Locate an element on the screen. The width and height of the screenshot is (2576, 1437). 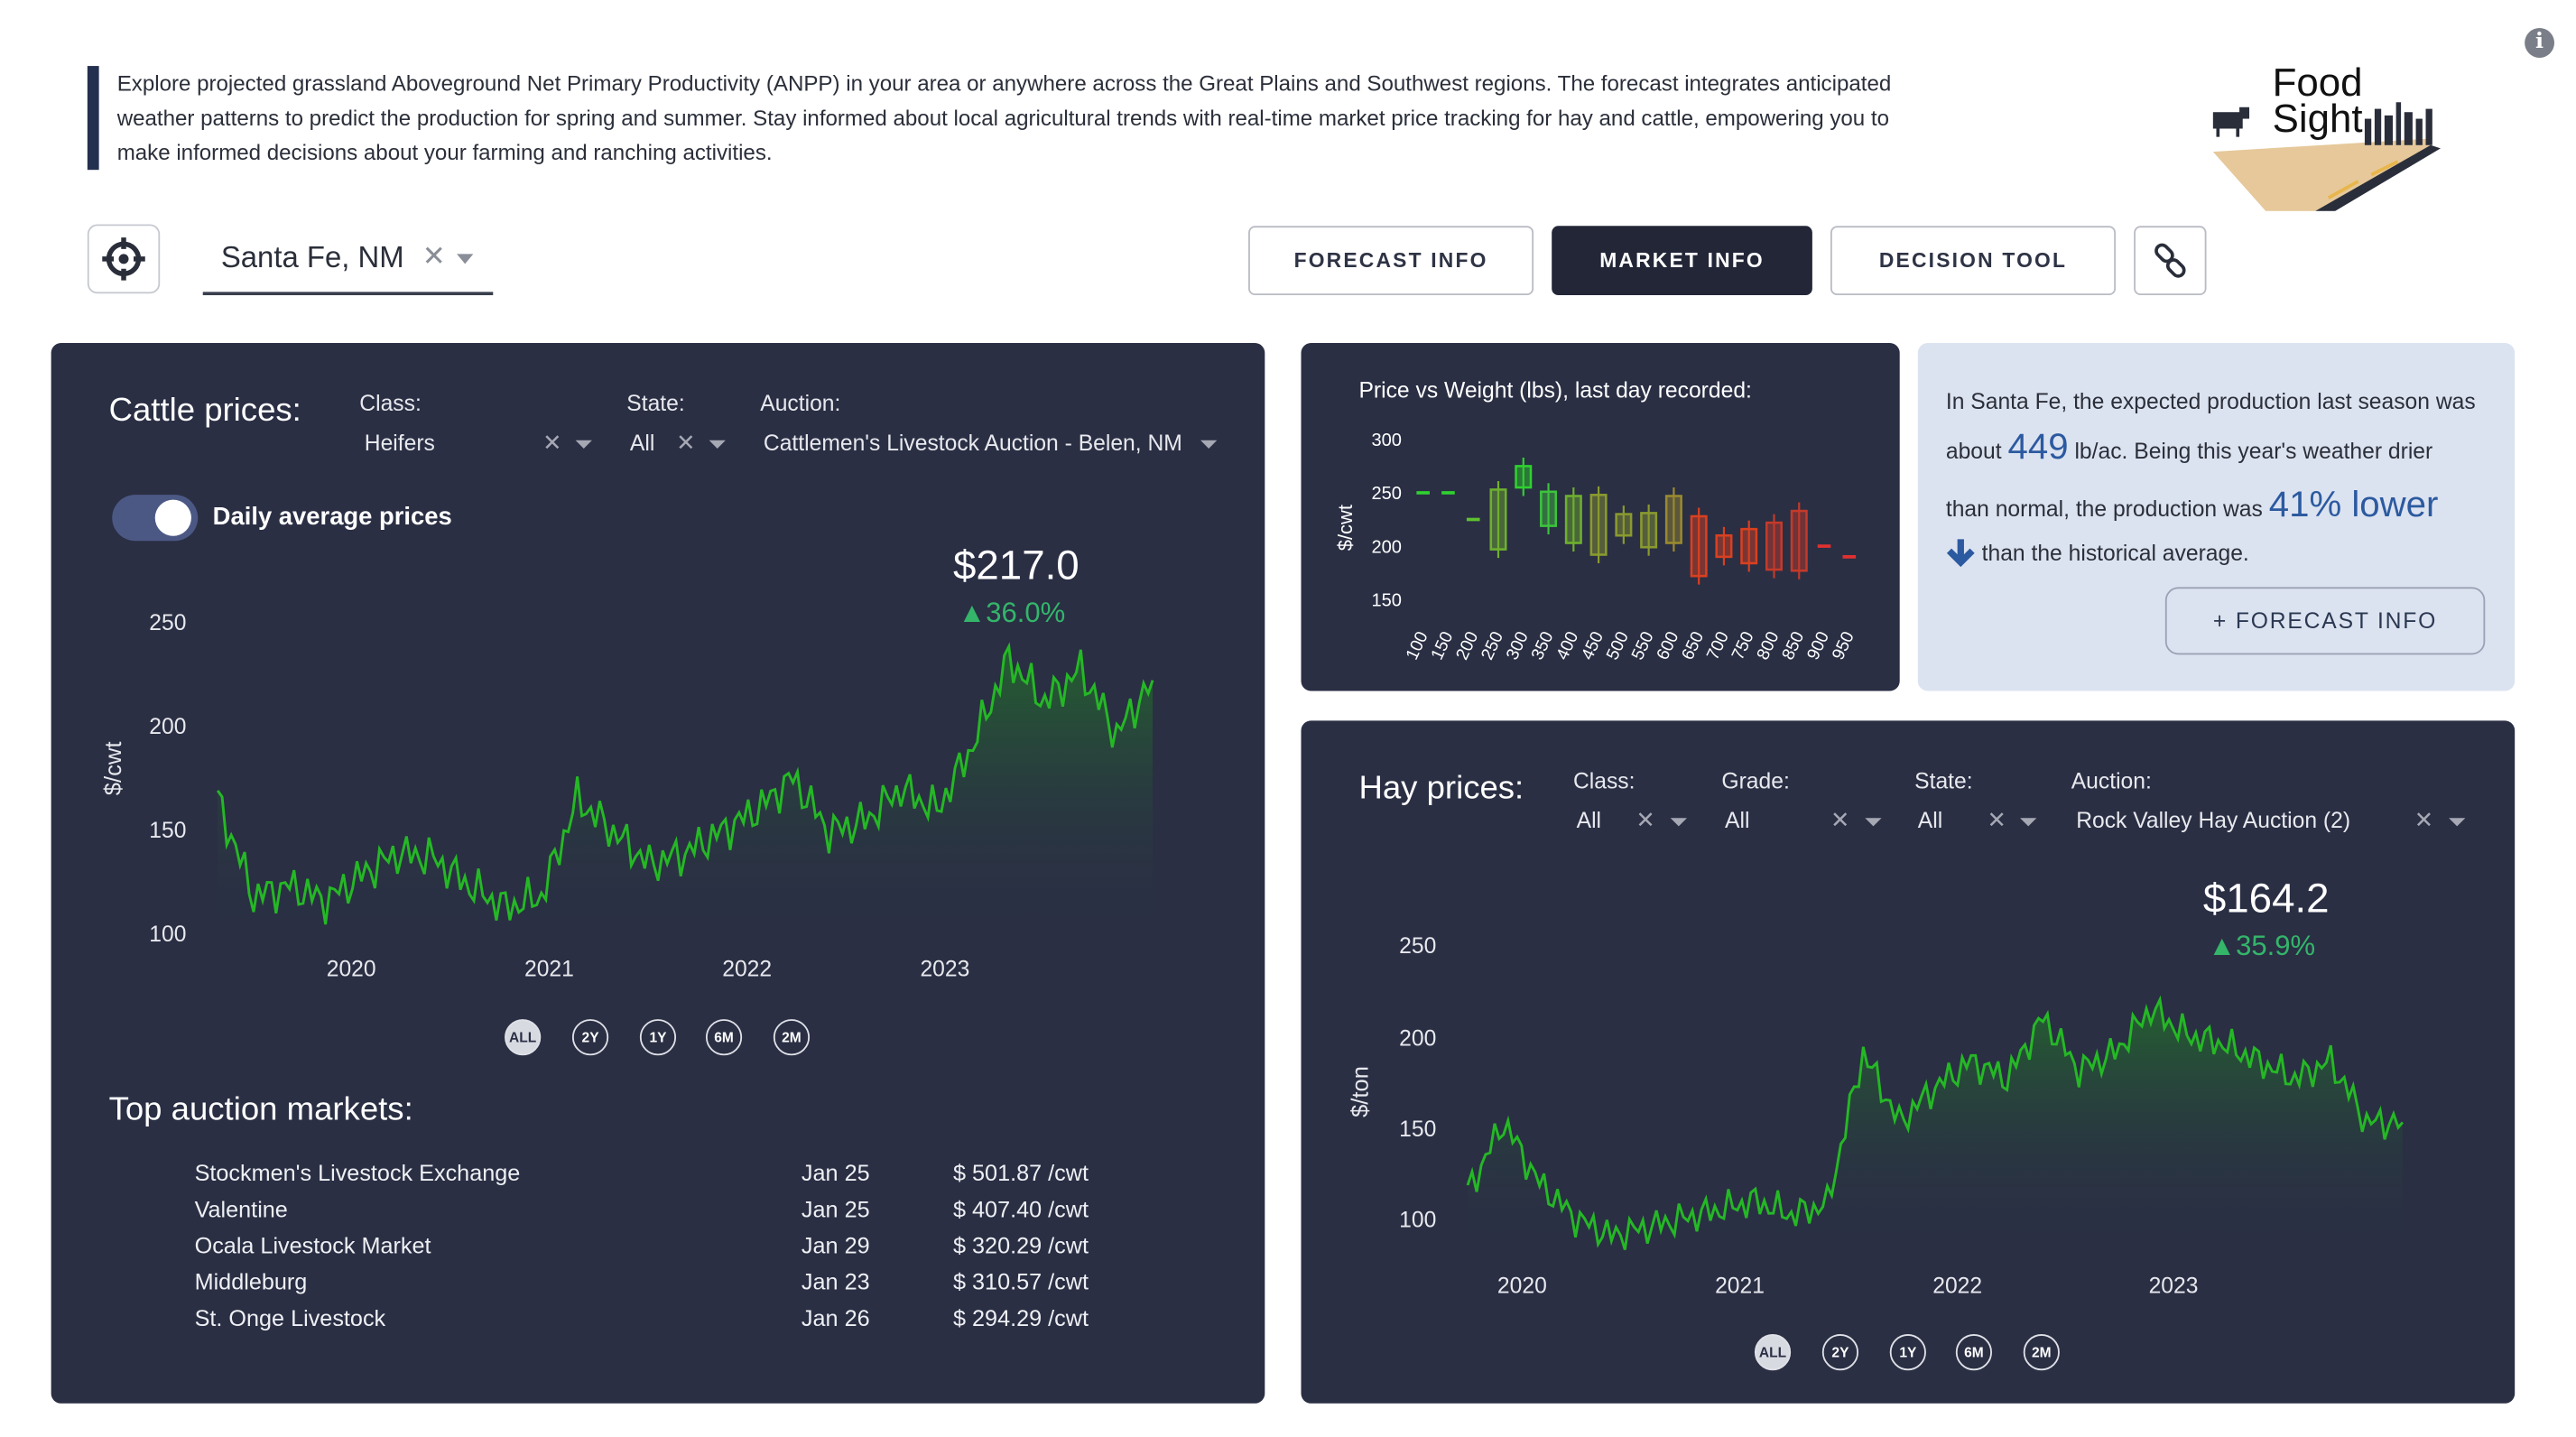
clear-auction-icon: ✕ is located at coordinates (2424, 819).